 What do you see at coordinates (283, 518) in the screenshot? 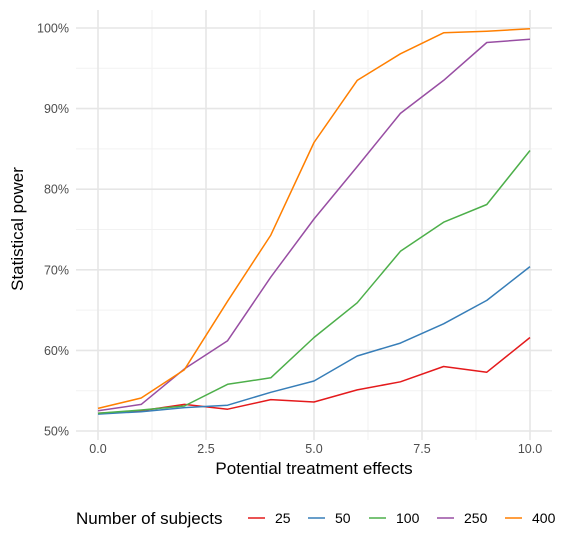
I see `legend-label-25: 25` at bounding box center [283, 518].